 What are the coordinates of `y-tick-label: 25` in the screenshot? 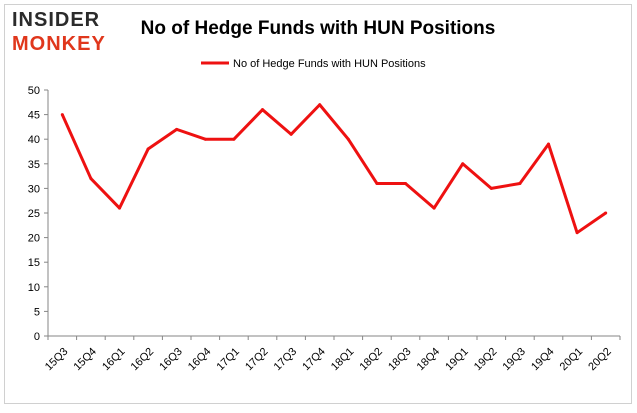 It's located at (34, 214).